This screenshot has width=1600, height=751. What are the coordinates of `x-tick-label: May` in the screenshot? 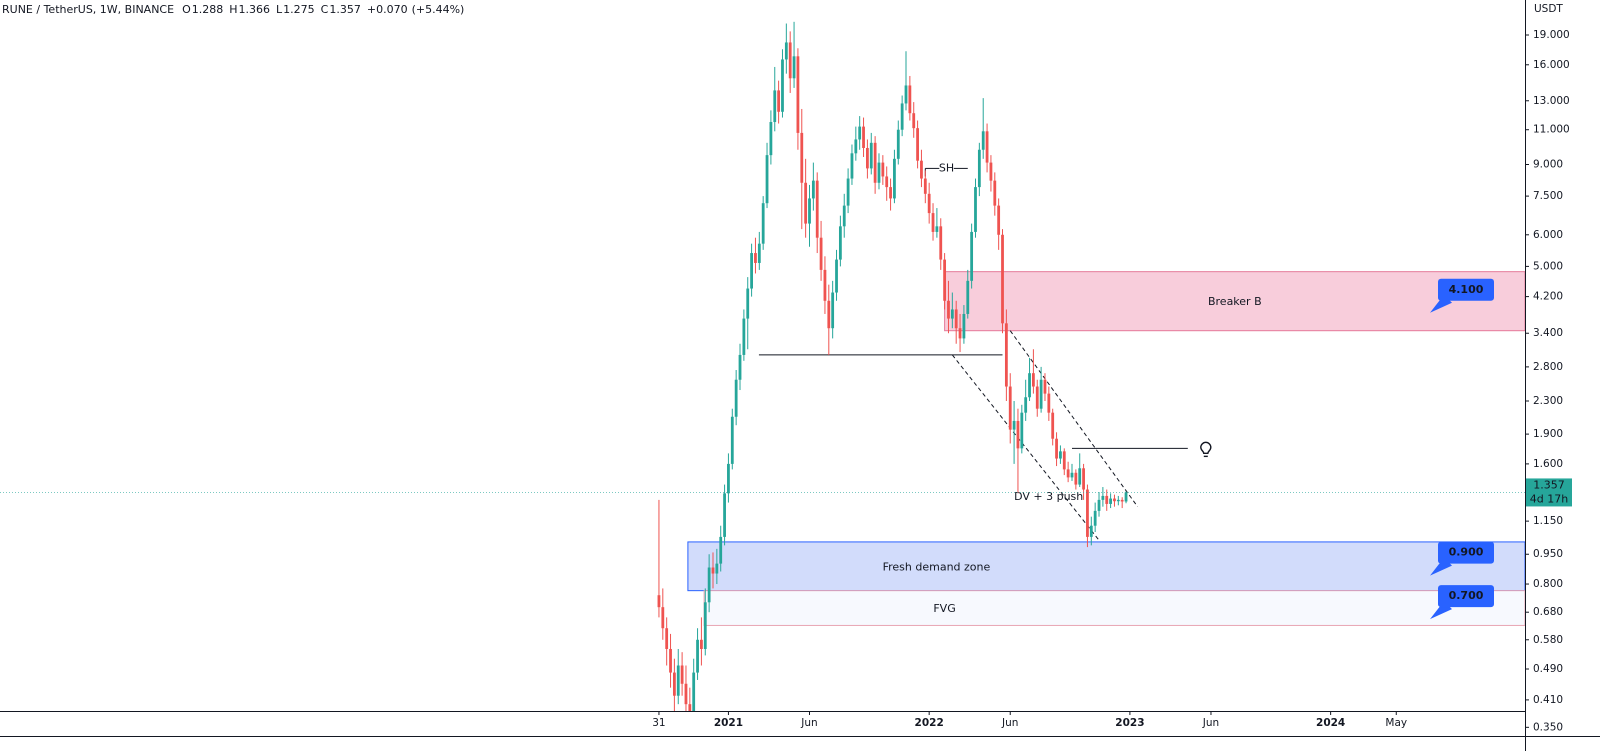 It's located at (1396, 723).